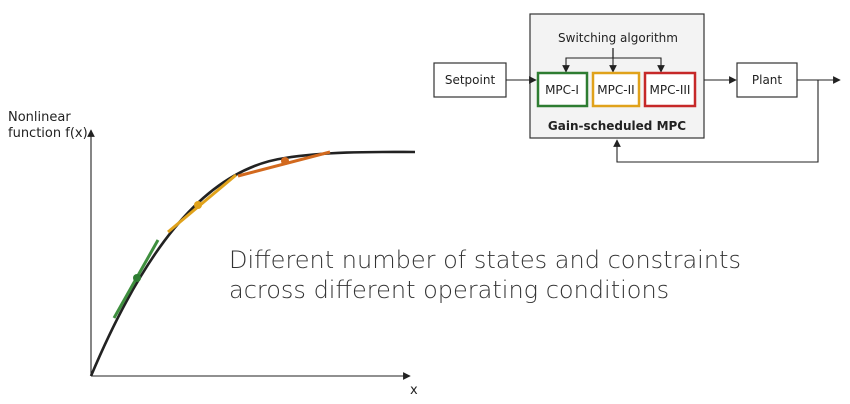  What do you see at coordinates (618, 38) in the screenshot?
I see `switching-algorithm-label: Switching algorithm` at bounding box center [618, 38].